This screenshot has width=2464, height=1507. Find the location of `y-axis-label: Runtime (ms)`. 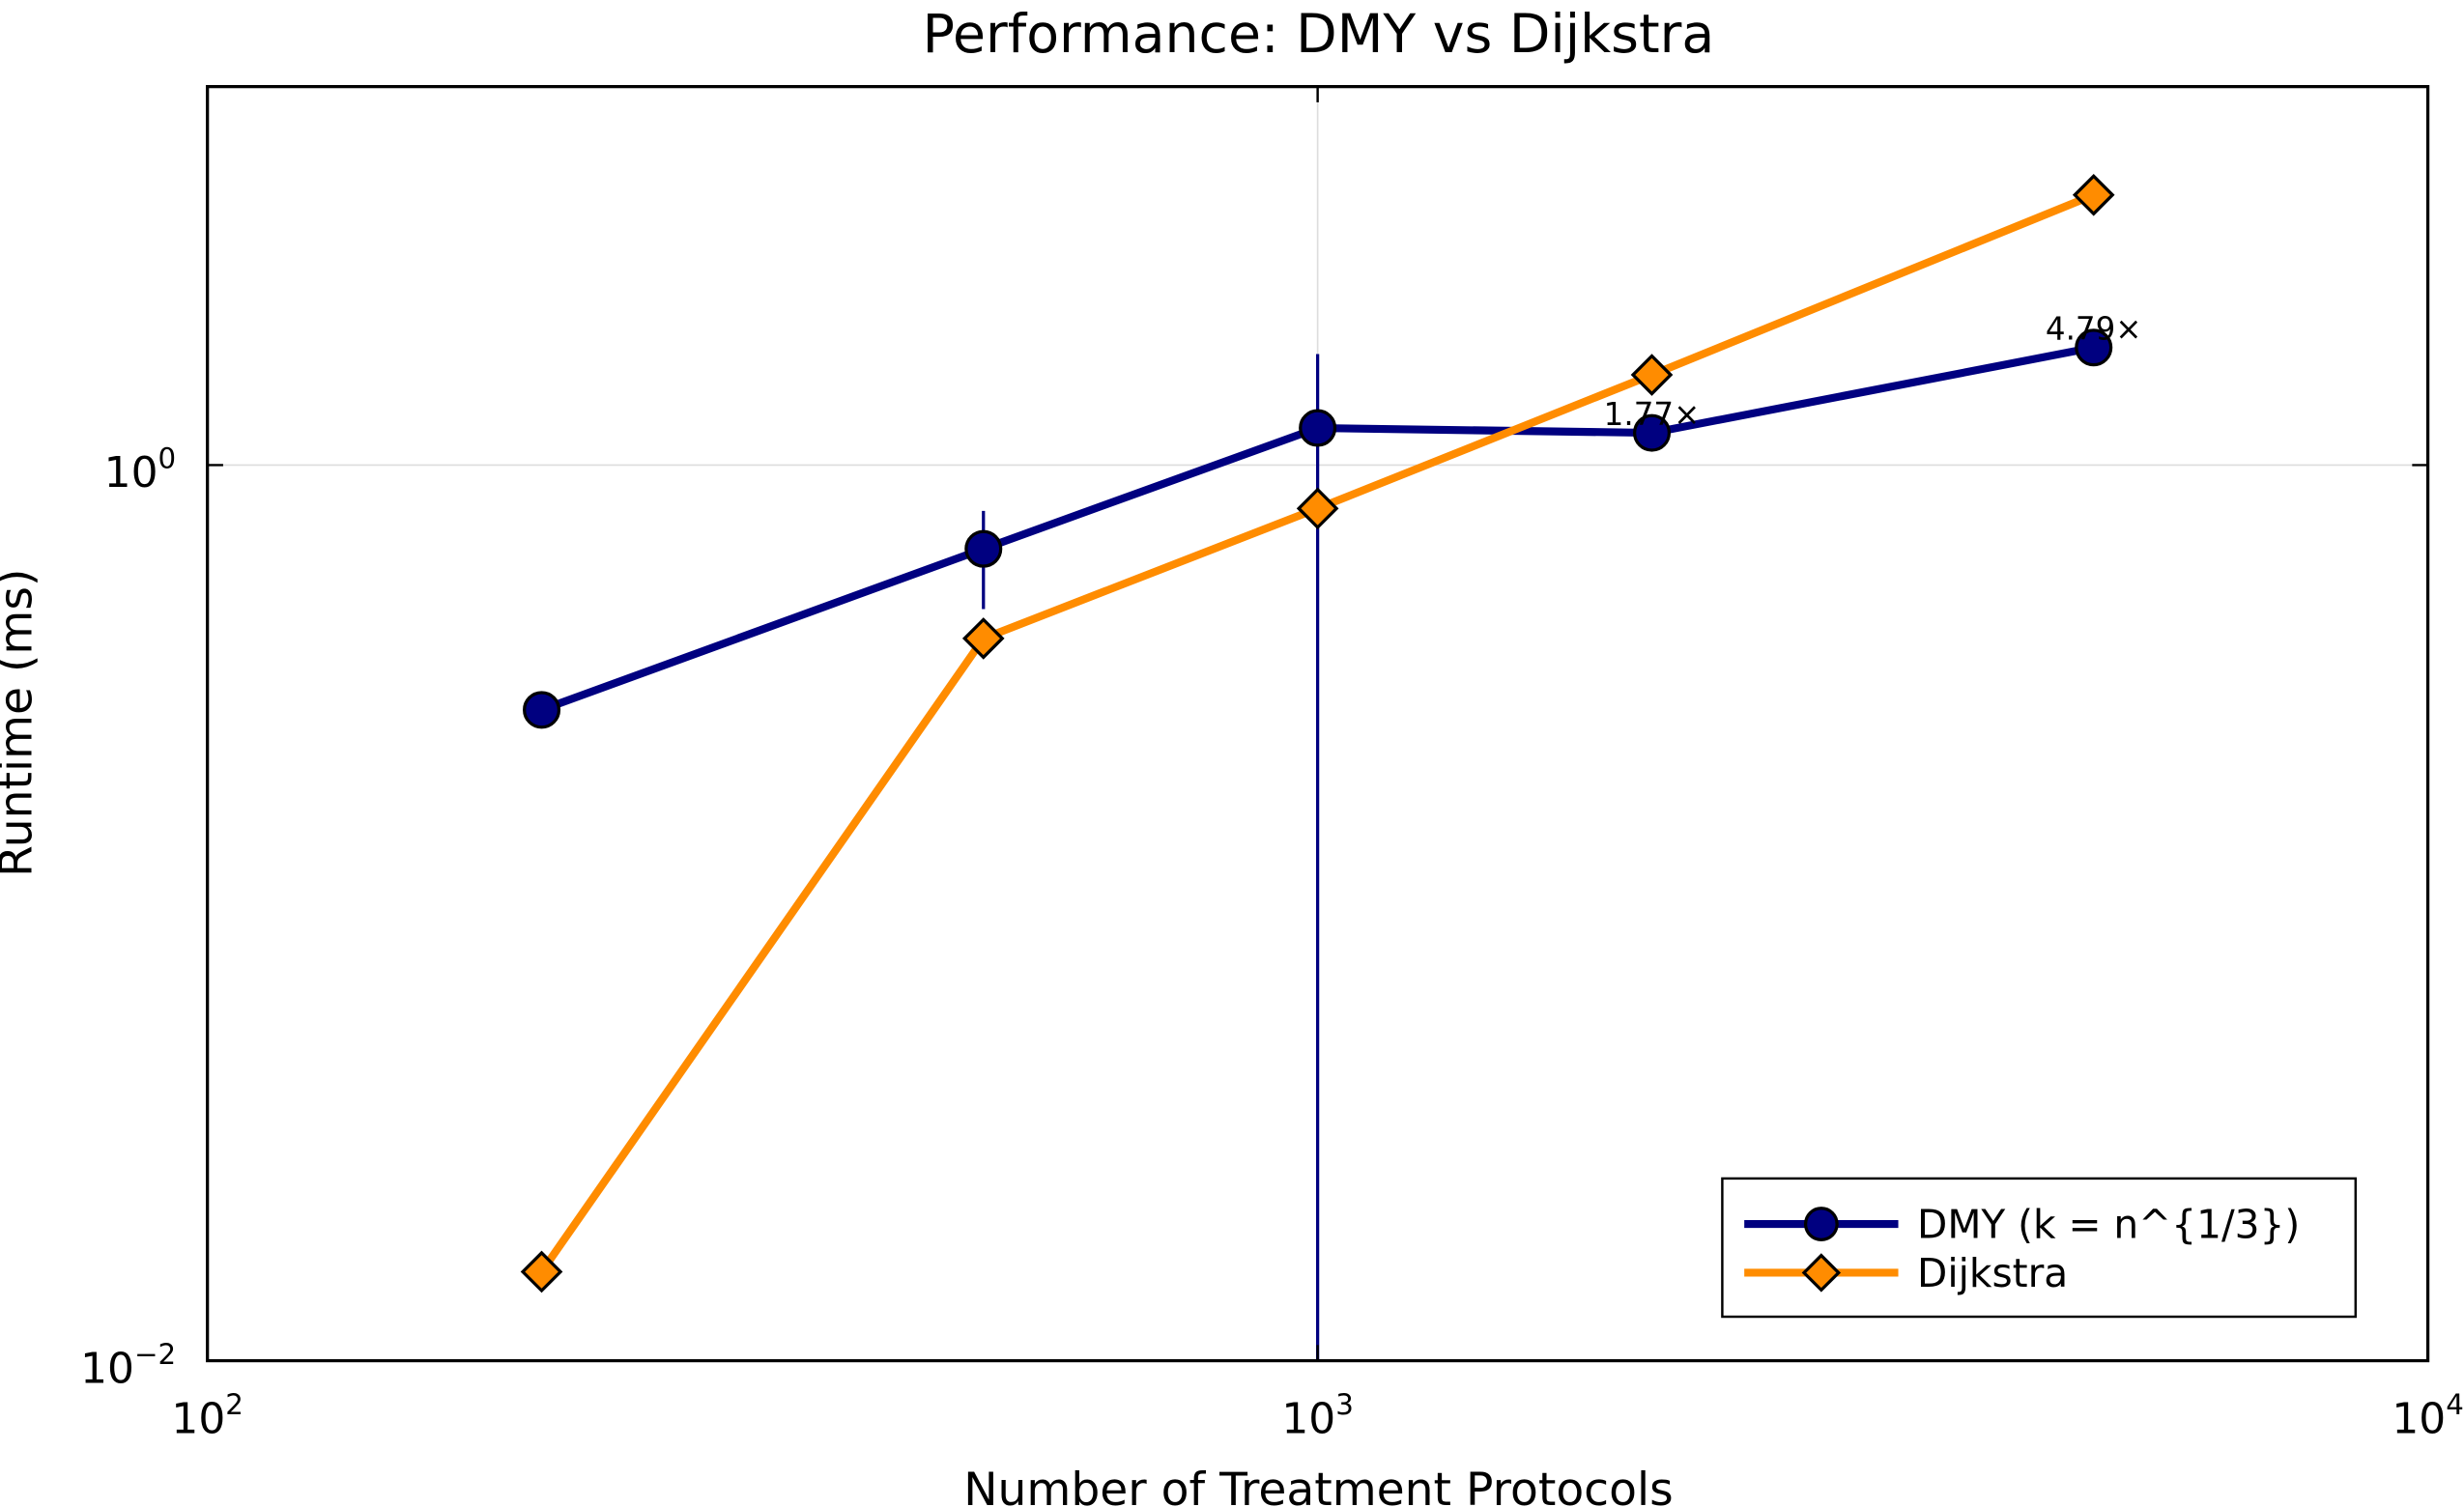

y-axis-label: Runtime (ms) is located at coordinates (21, 723).